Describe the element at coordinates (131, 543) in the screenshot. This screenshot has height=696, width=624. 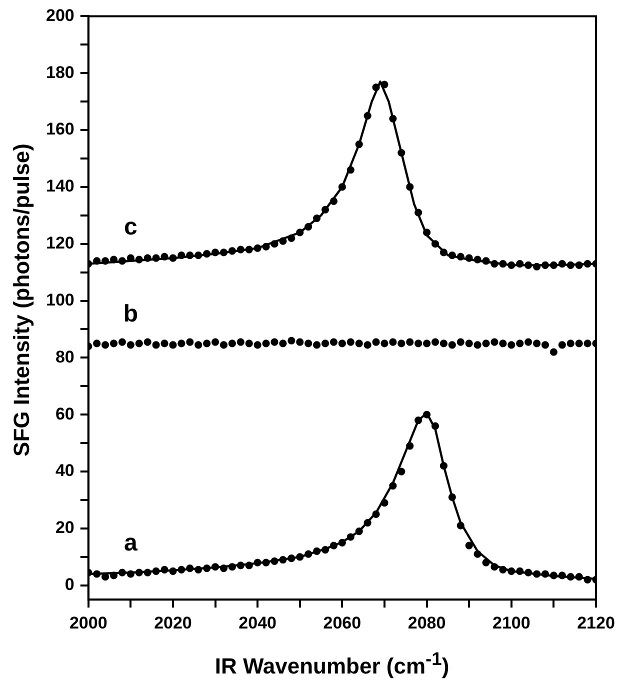
I see `series-label: a` at that location.